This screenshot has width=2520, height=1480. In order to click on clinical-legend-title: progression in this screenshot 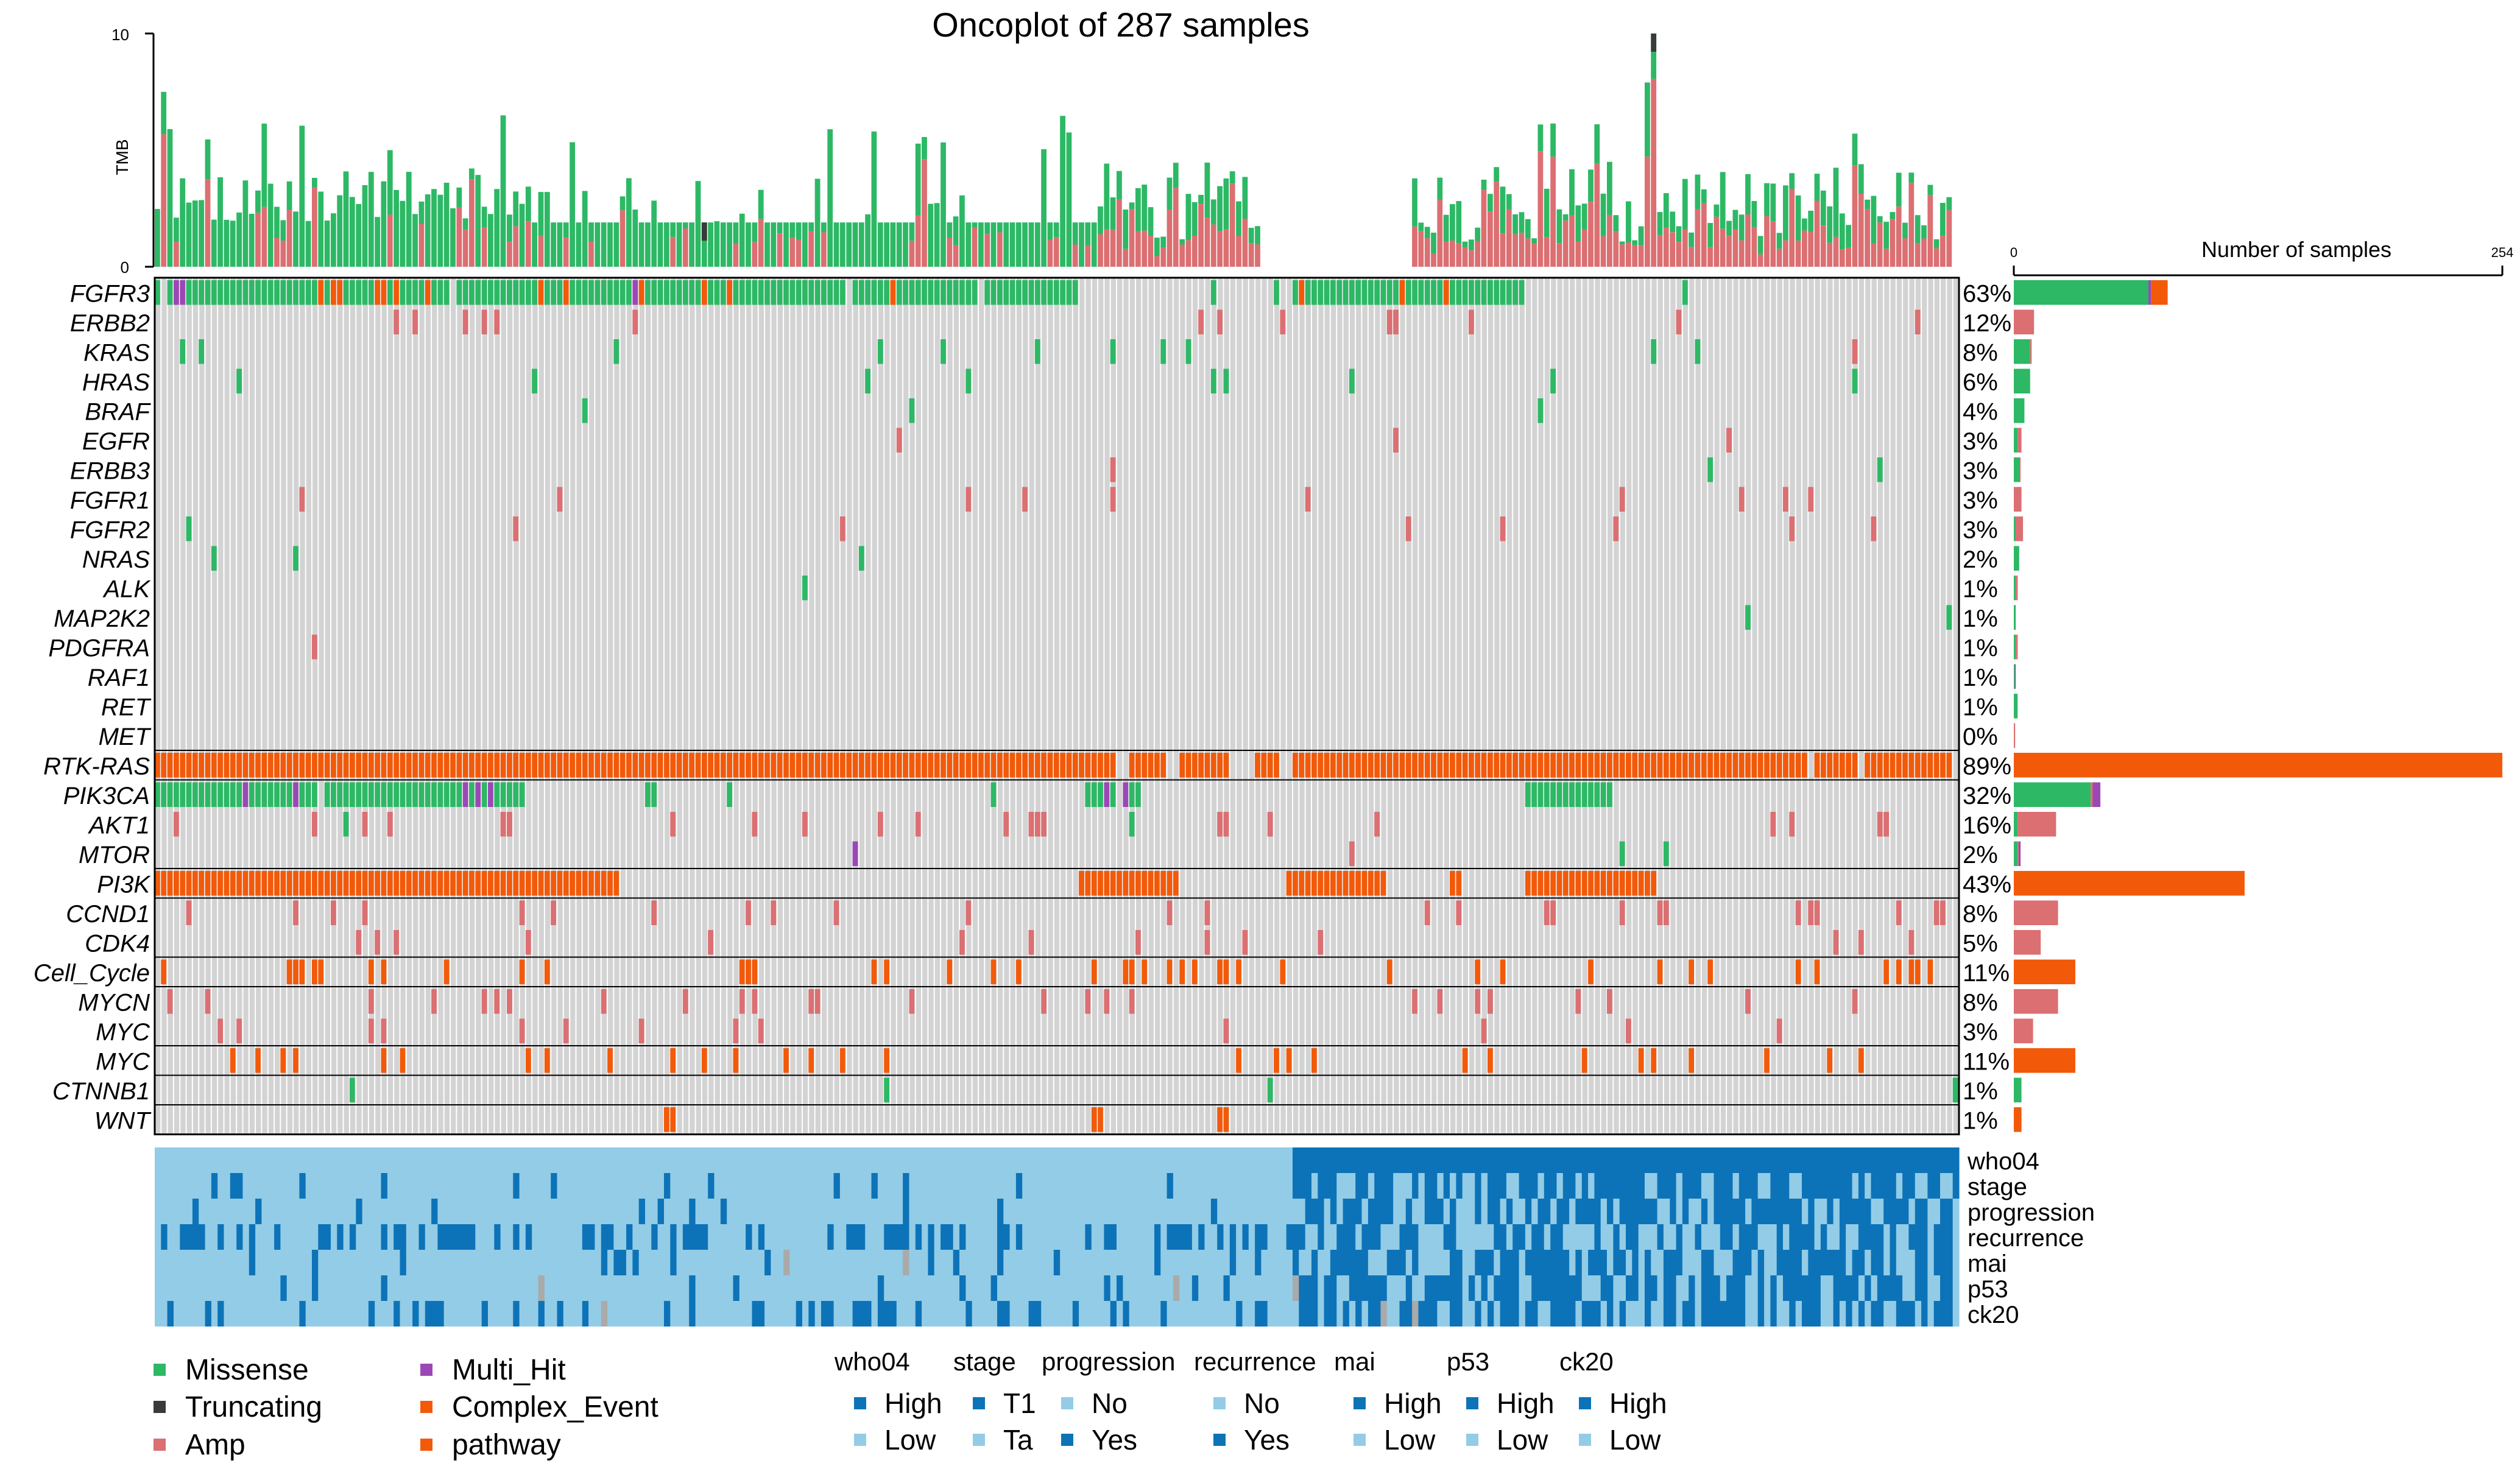, I will do `click(1108, 1361)`.